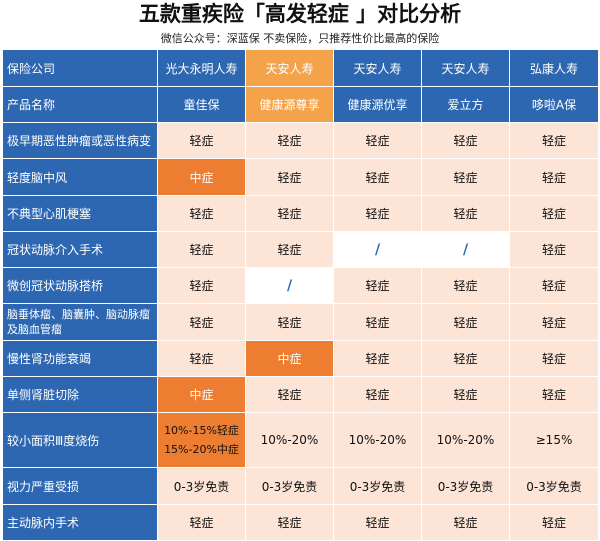 The height and width of the screenshot is (541, 600). I want to click on table-cell: 10%-15%轻症 15%-20%中症, so click(201, 440).